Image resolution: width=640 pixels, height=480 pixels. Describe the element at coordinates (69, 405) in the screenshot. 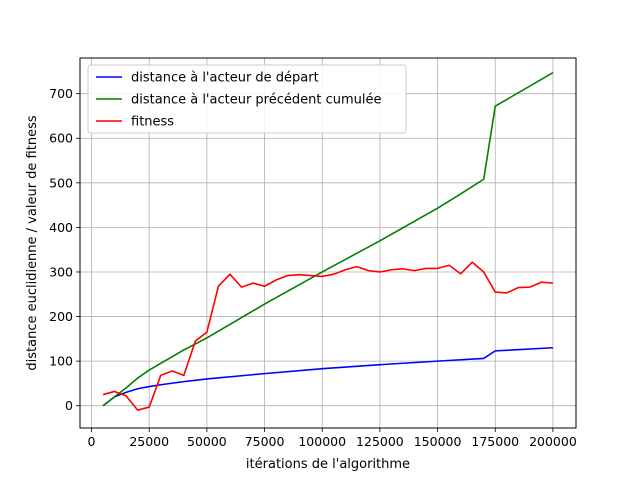

I see `y-tick-label: 0` at that location.